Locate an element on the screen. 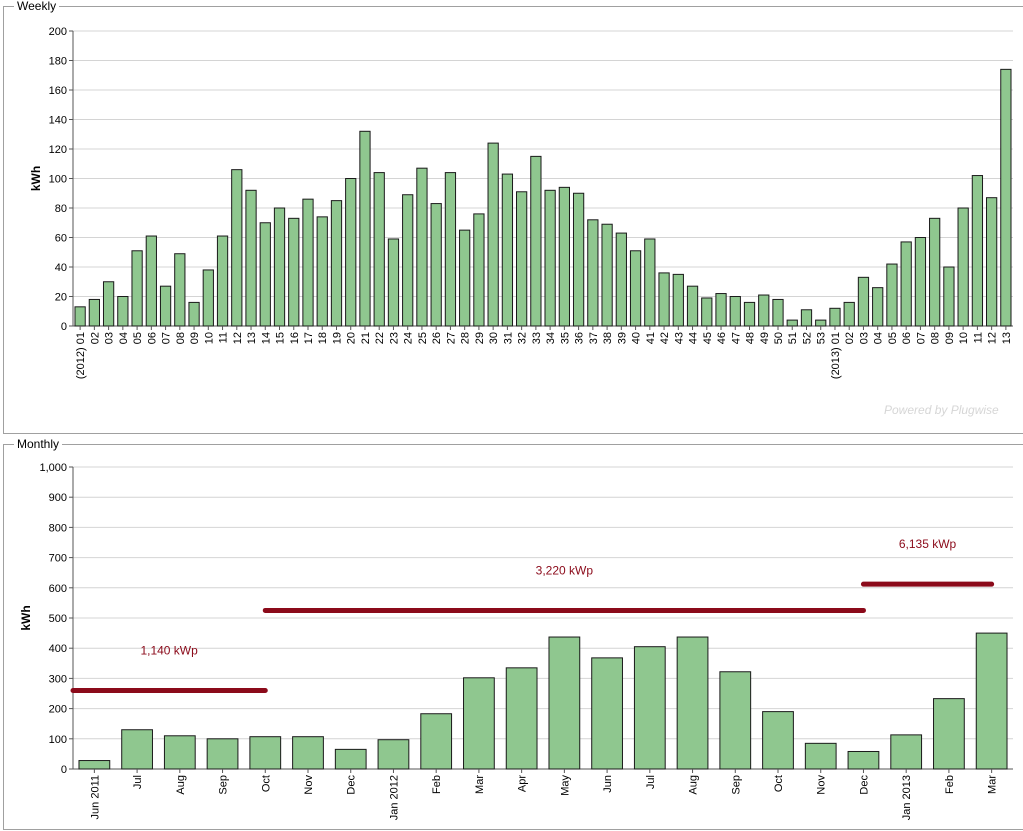  weekly-x-tick-label: 35 is located at coordinates (565, 338).